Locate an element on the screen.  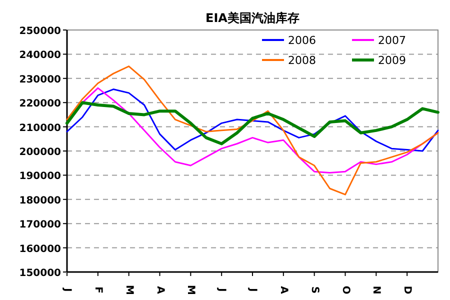
legend-label: 2007 is located at coordinates (392, 40).